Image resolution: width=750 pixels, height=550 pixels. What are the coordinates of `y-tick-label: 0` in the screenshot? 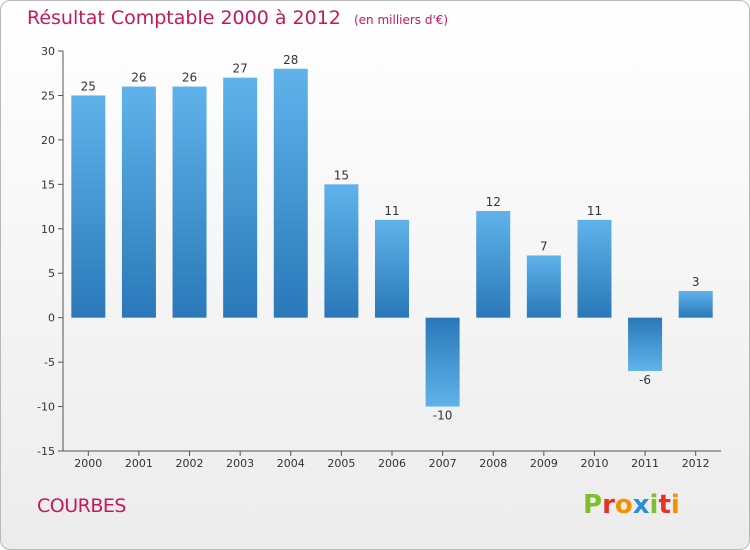 It's located at (51, 318).